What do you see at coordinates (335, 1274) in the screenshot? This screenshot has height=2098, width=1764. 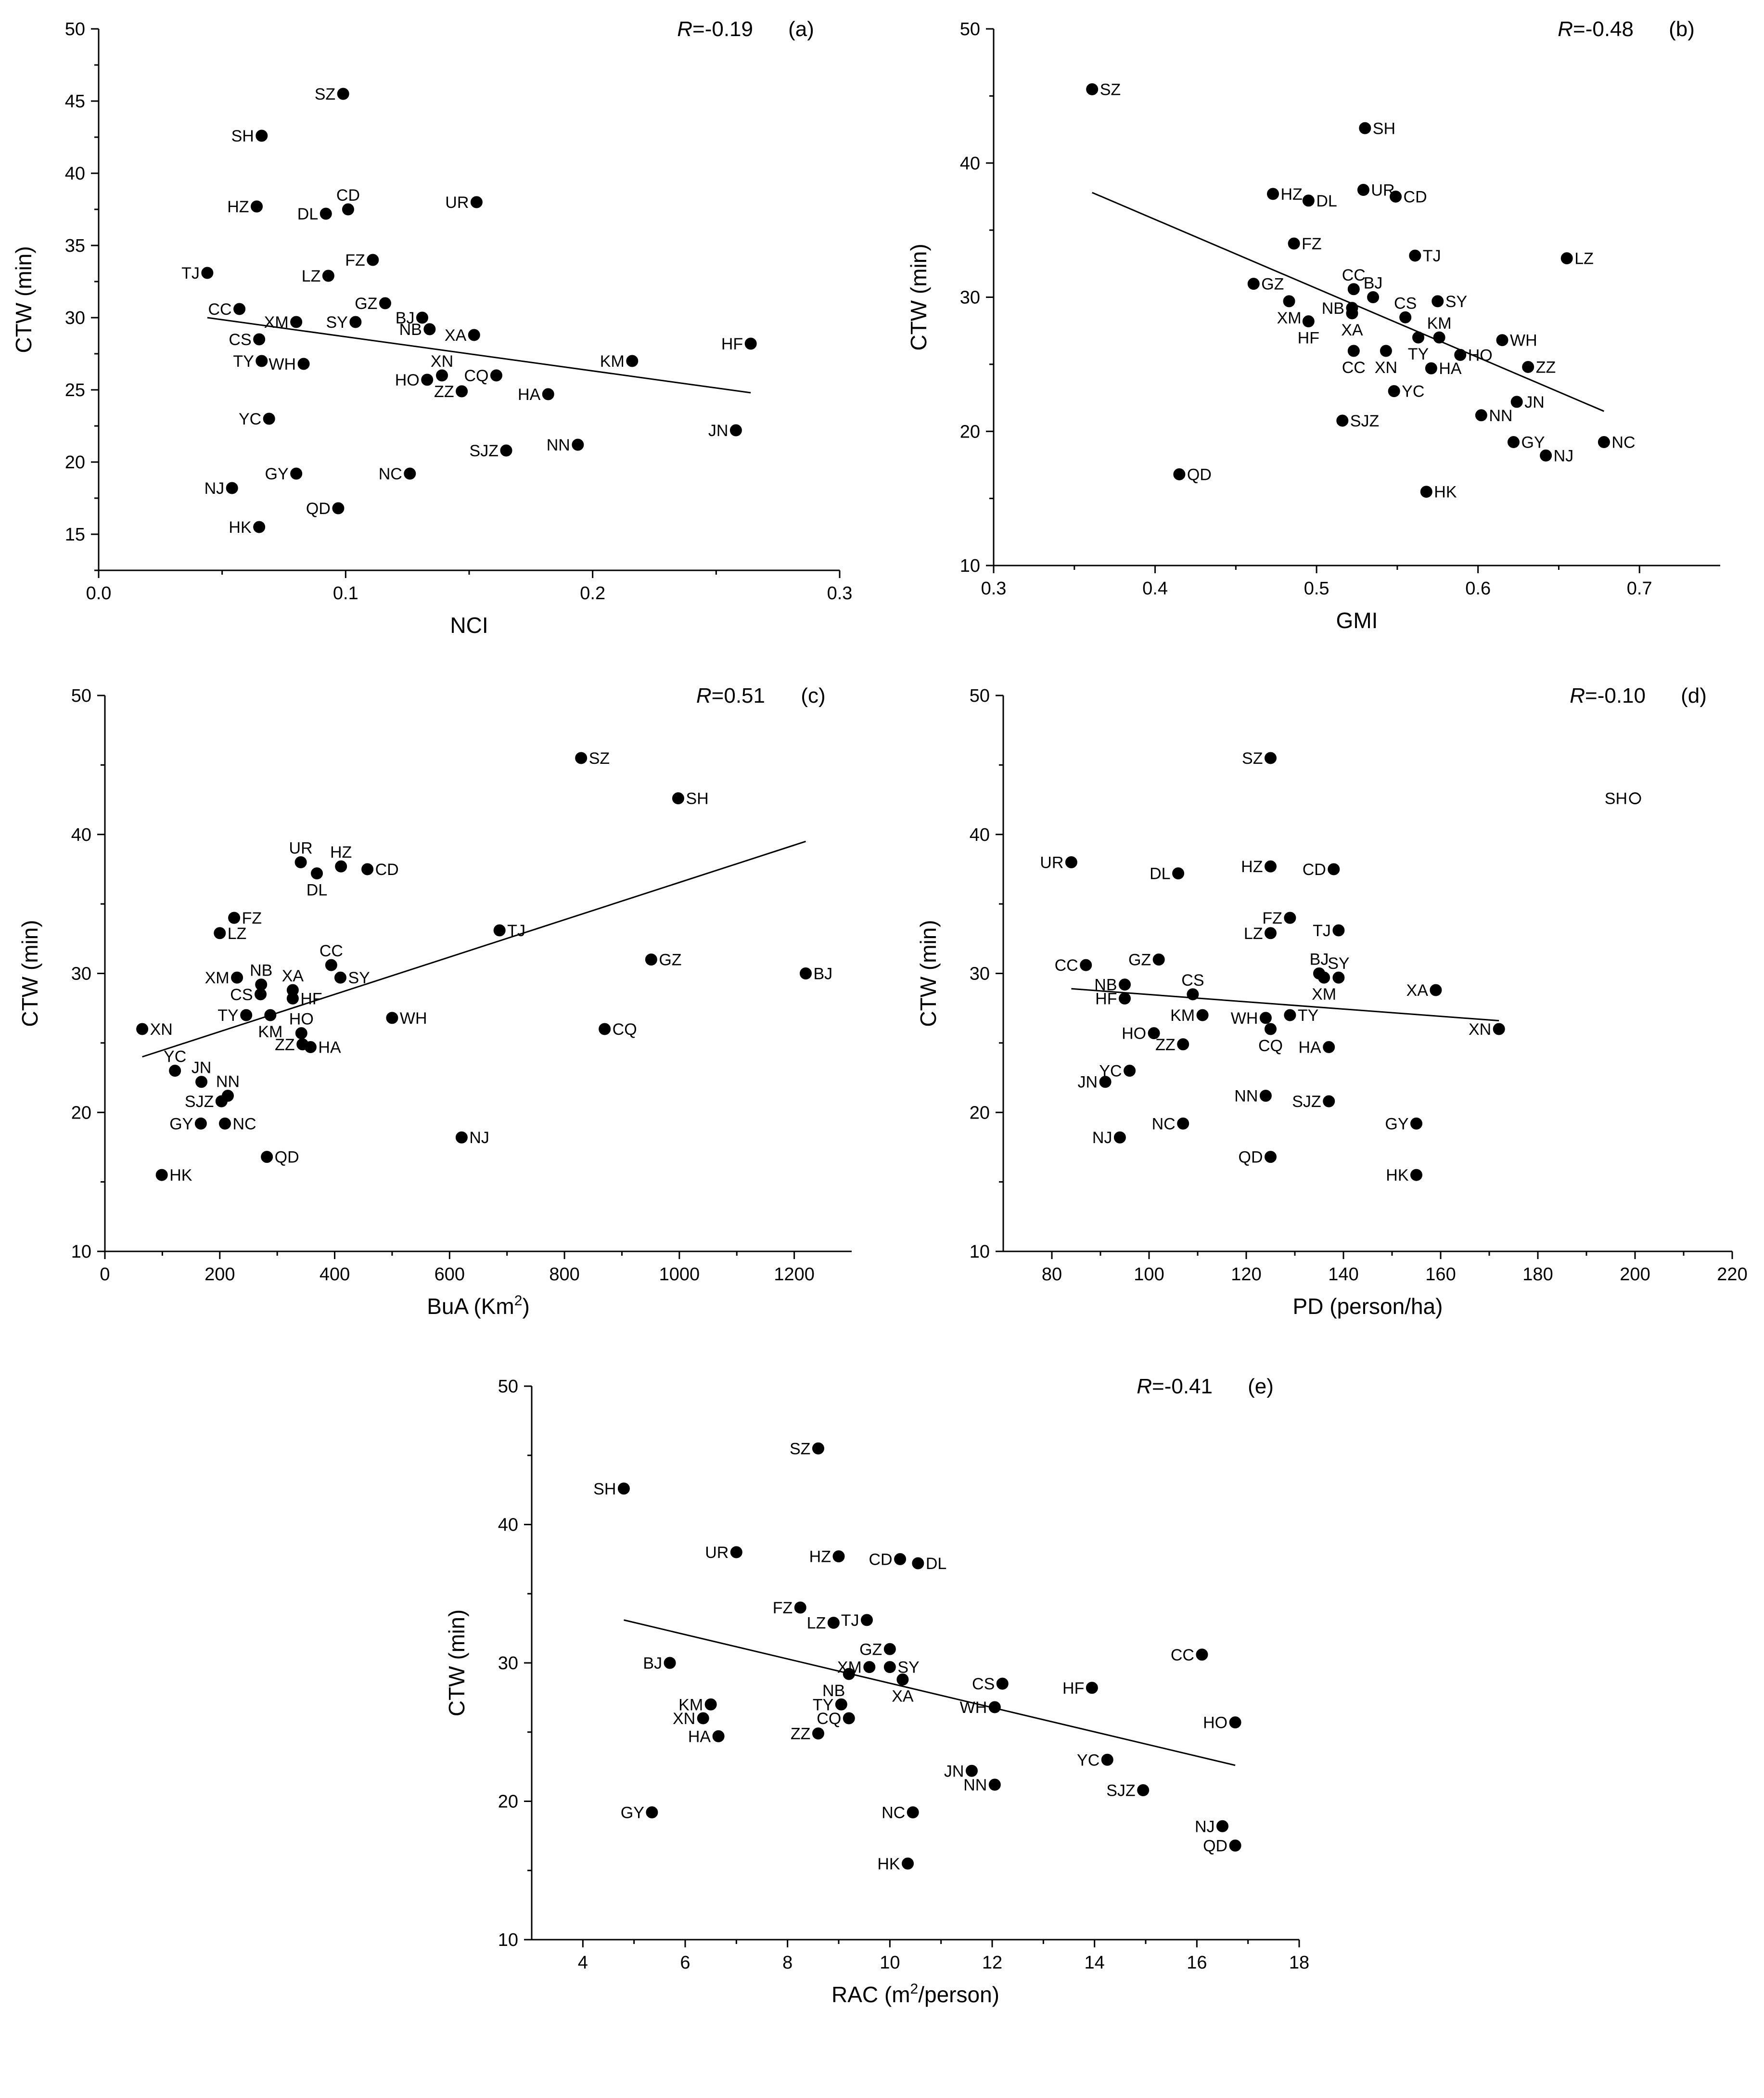 I see `x-tick-label: 400` at bounding box center [335, 1274].